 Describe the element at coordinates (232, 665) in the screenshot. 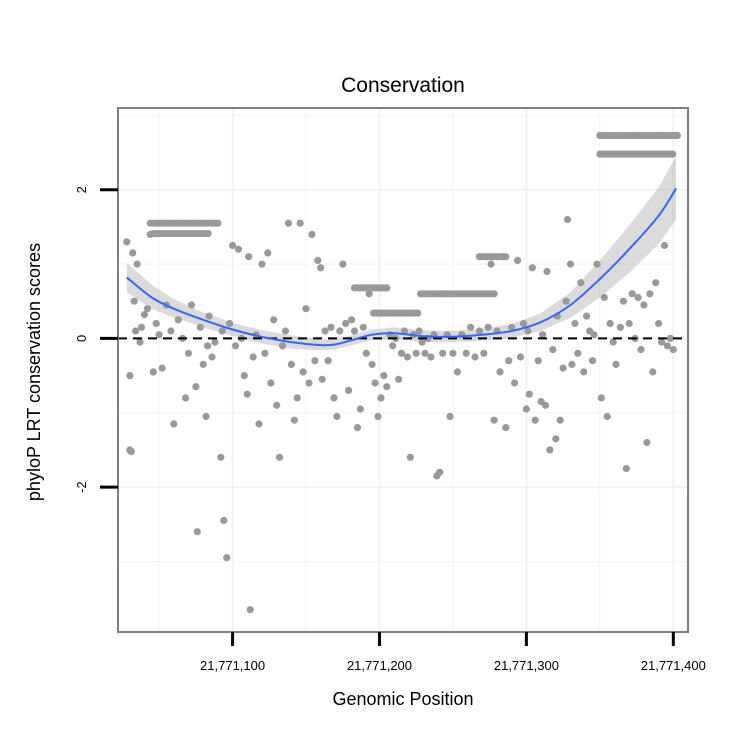

I see `x-tick-label: 21,771,100` at that location.